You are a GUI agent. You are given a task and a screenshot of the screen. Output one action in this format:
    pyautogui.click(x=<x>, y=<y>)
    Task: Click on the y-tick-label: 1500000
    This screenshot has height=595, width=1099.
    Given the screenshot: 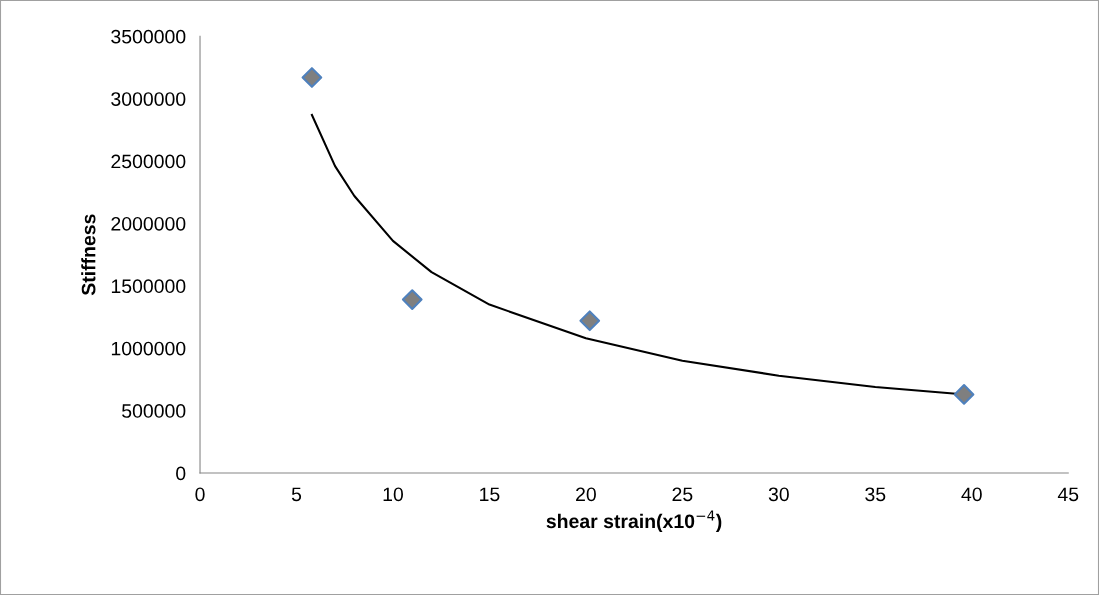 What is the action you would take?
    pyautogui.click(x=148, y=286)
    